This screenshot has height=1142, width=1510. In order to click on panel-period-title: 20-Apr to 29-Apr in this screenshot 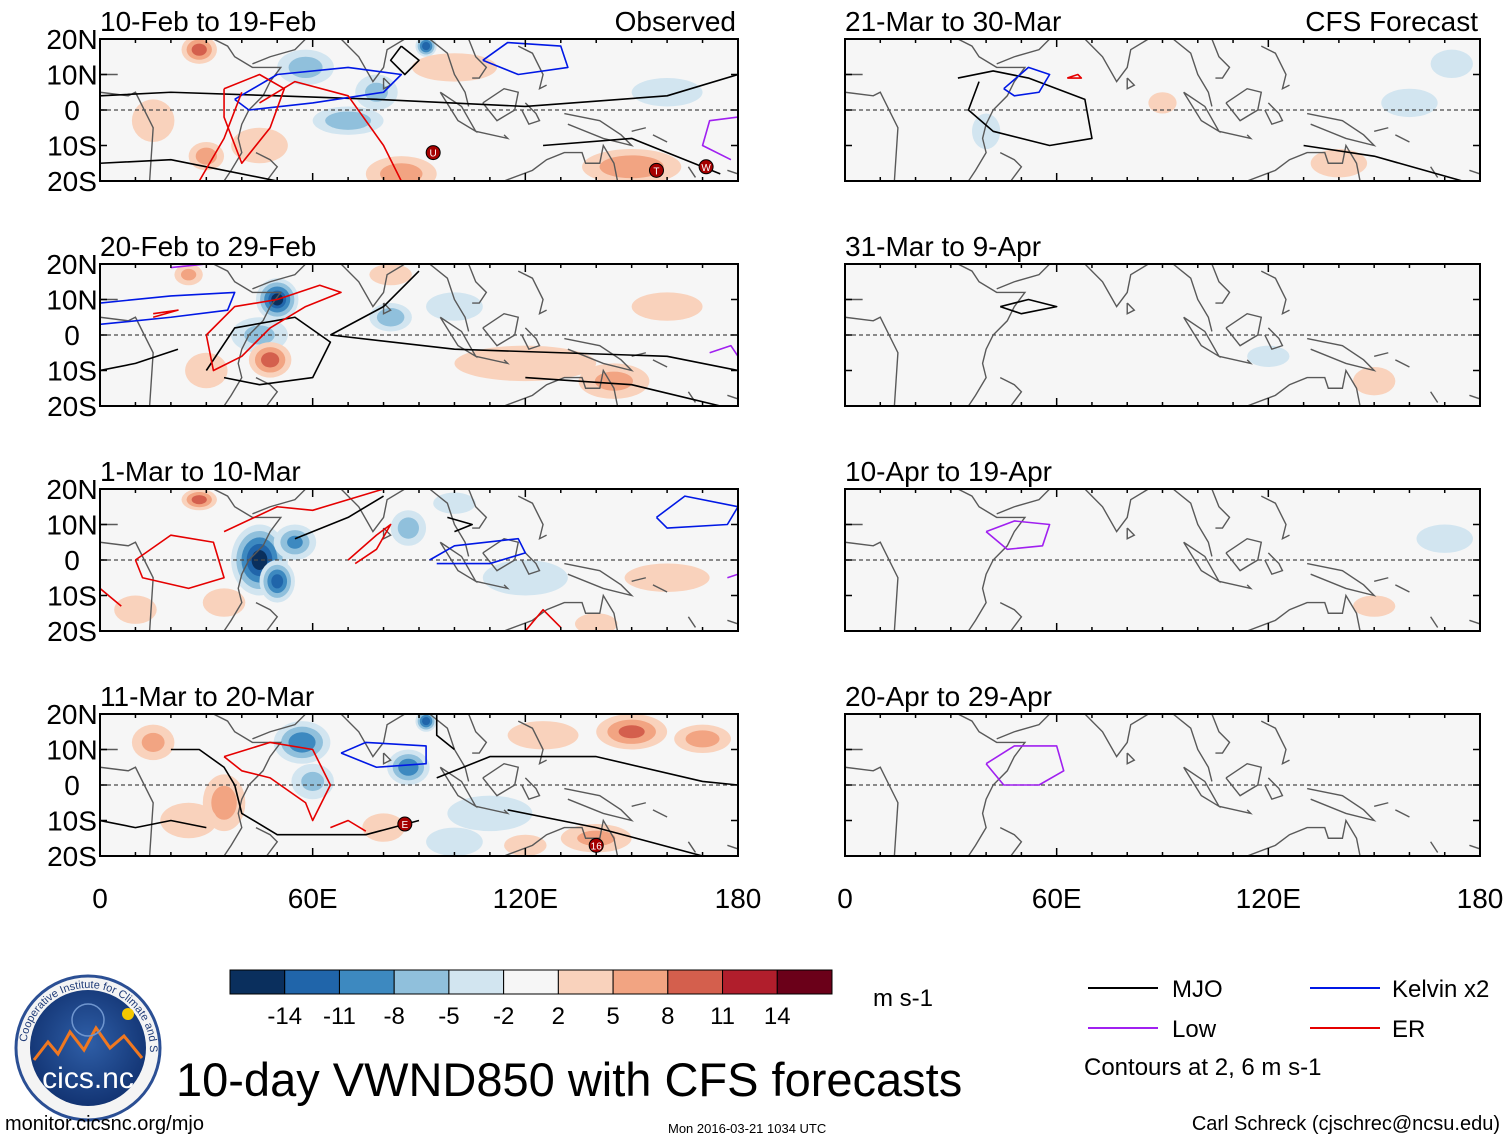, I will do `click(948, 696)`.